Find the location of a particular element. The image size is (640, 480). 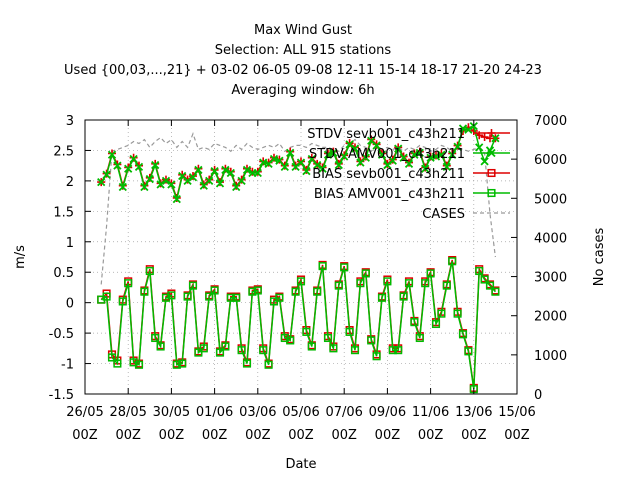

x-tick-label: 07/06 is located at coordinates (343, 412).